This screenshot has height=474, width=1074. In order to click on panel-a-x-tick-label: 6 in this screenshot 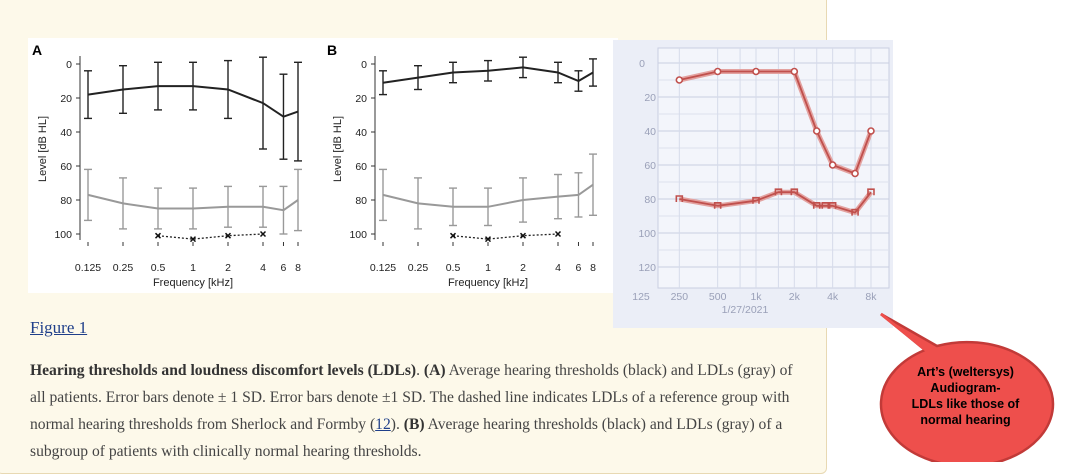, I will do `click(284, 268)`.